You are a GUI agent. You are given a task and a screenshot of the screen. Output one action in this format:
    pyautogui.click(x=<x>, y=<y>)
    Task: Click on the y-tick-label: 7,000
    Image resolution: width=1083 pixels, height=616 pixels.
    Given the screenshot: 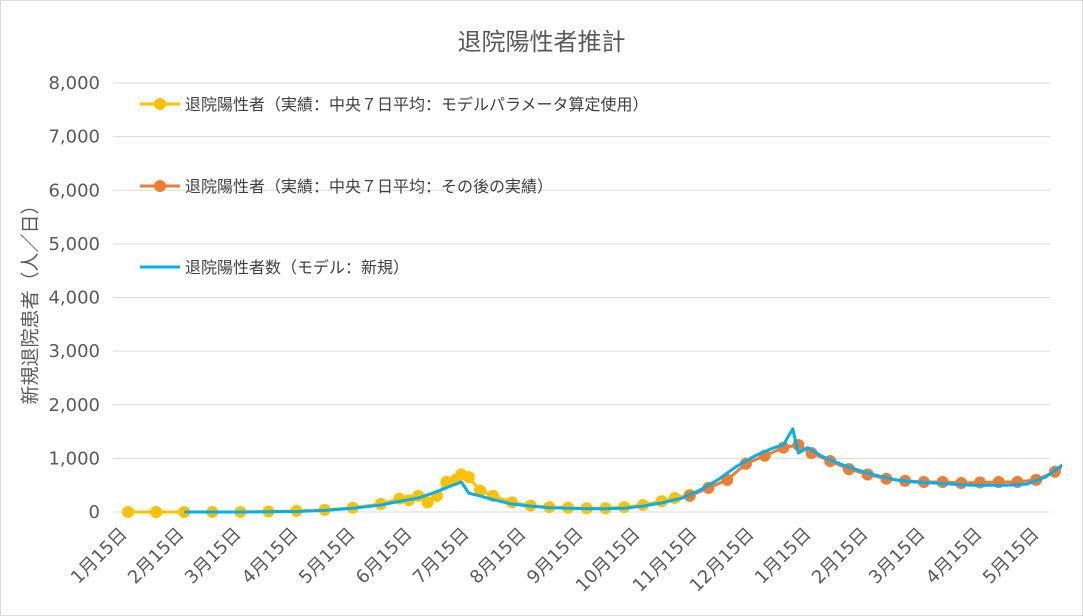 What is the action you would take?
    pyautogui.click(x=74, y=137)
    